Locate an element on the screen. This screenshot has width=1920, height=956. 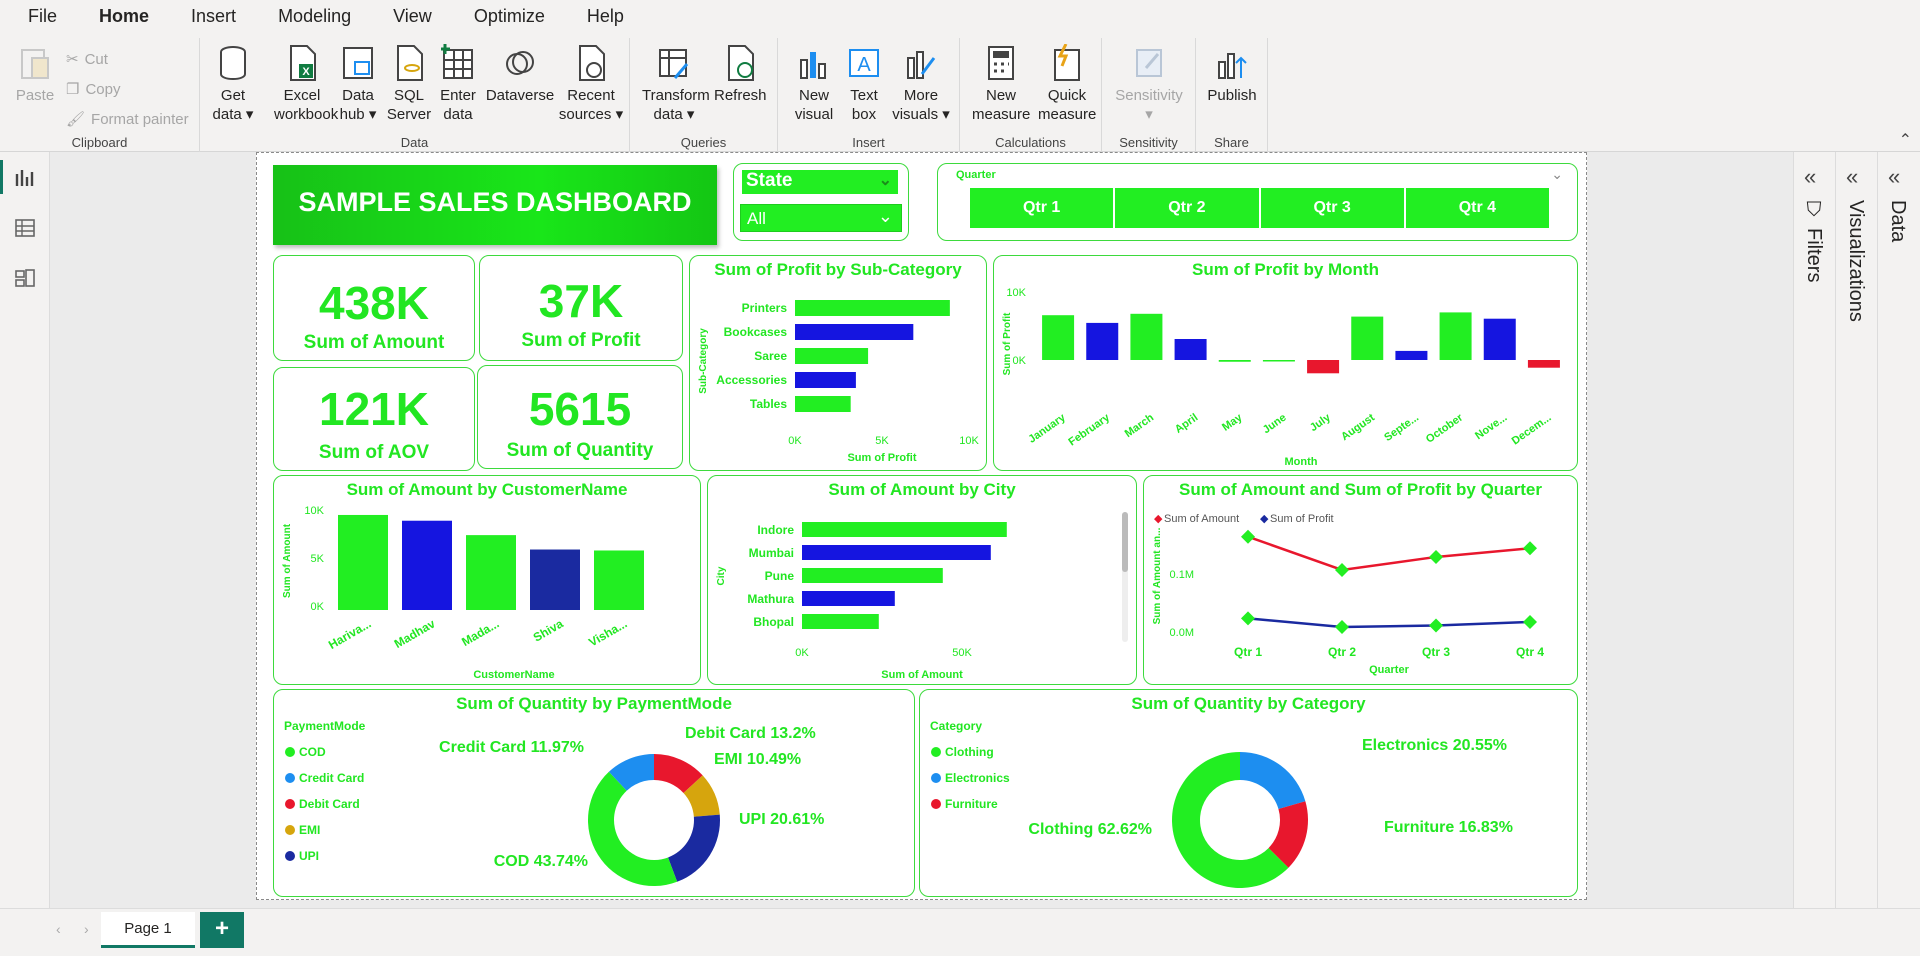
recent-sources-button: Recent sources ▾ is located at coordinates (591, 84).